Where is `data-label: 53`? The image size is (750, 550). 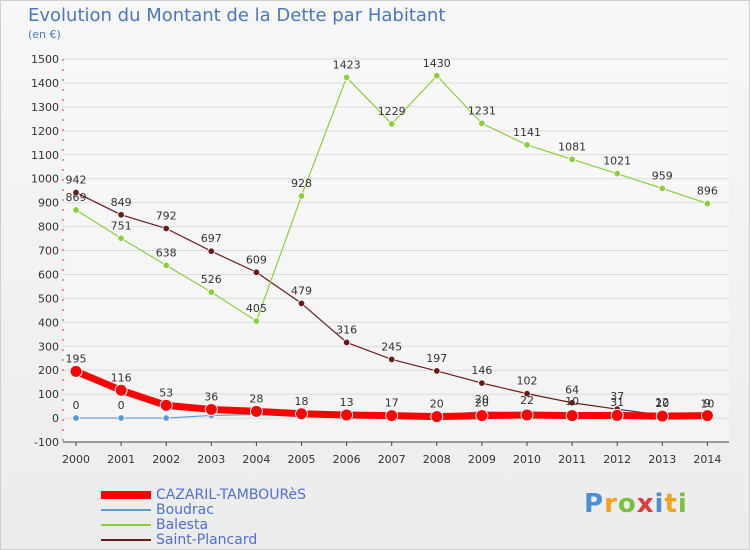 data-label: 53 is located at coordinates (166, 392).